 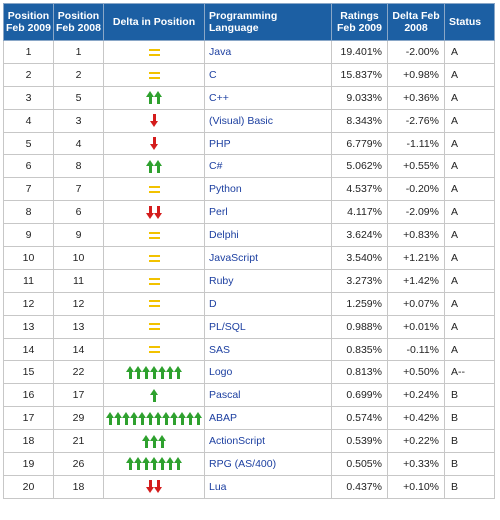 I want to click on rating-change-cell: -0.11%, so click(x=416, y=349).